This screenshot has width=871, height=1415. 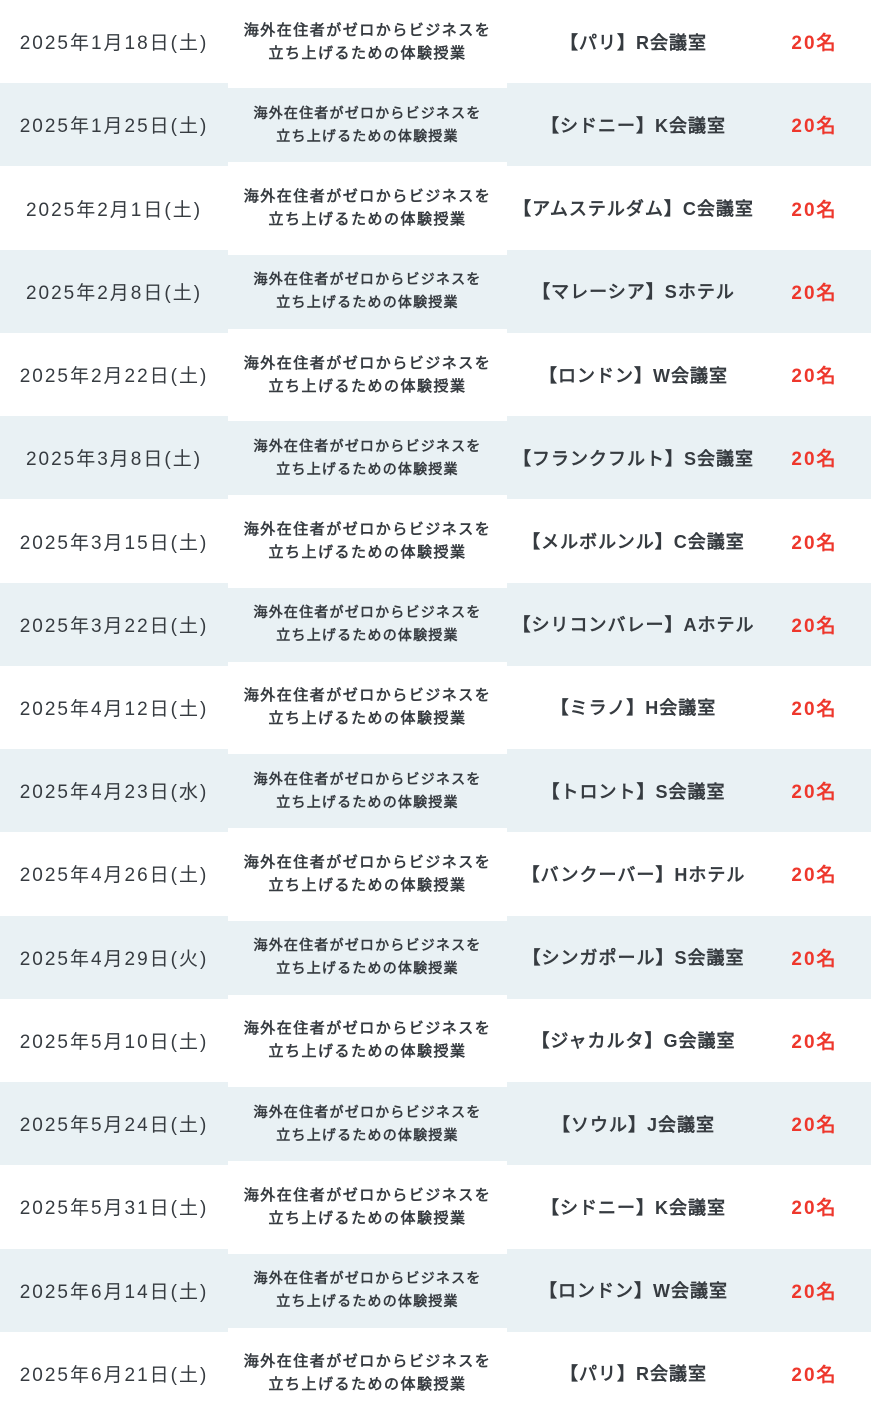 I want to click on session-venue: 【トロント】S会議室, so click(x=633, y=791).